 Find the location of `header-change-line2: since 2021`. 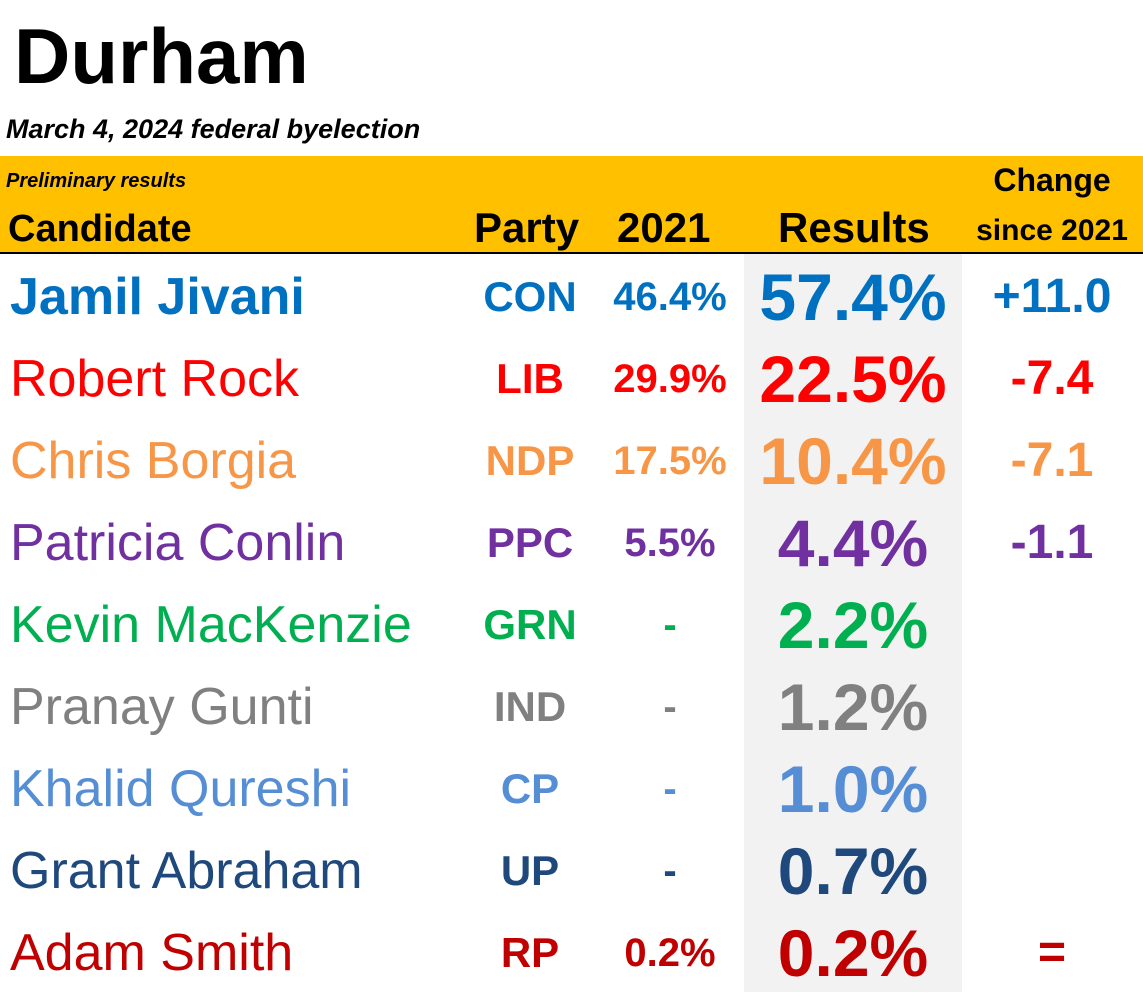

header-change-line2: since 2021 is located at coordinates (1052, 230).